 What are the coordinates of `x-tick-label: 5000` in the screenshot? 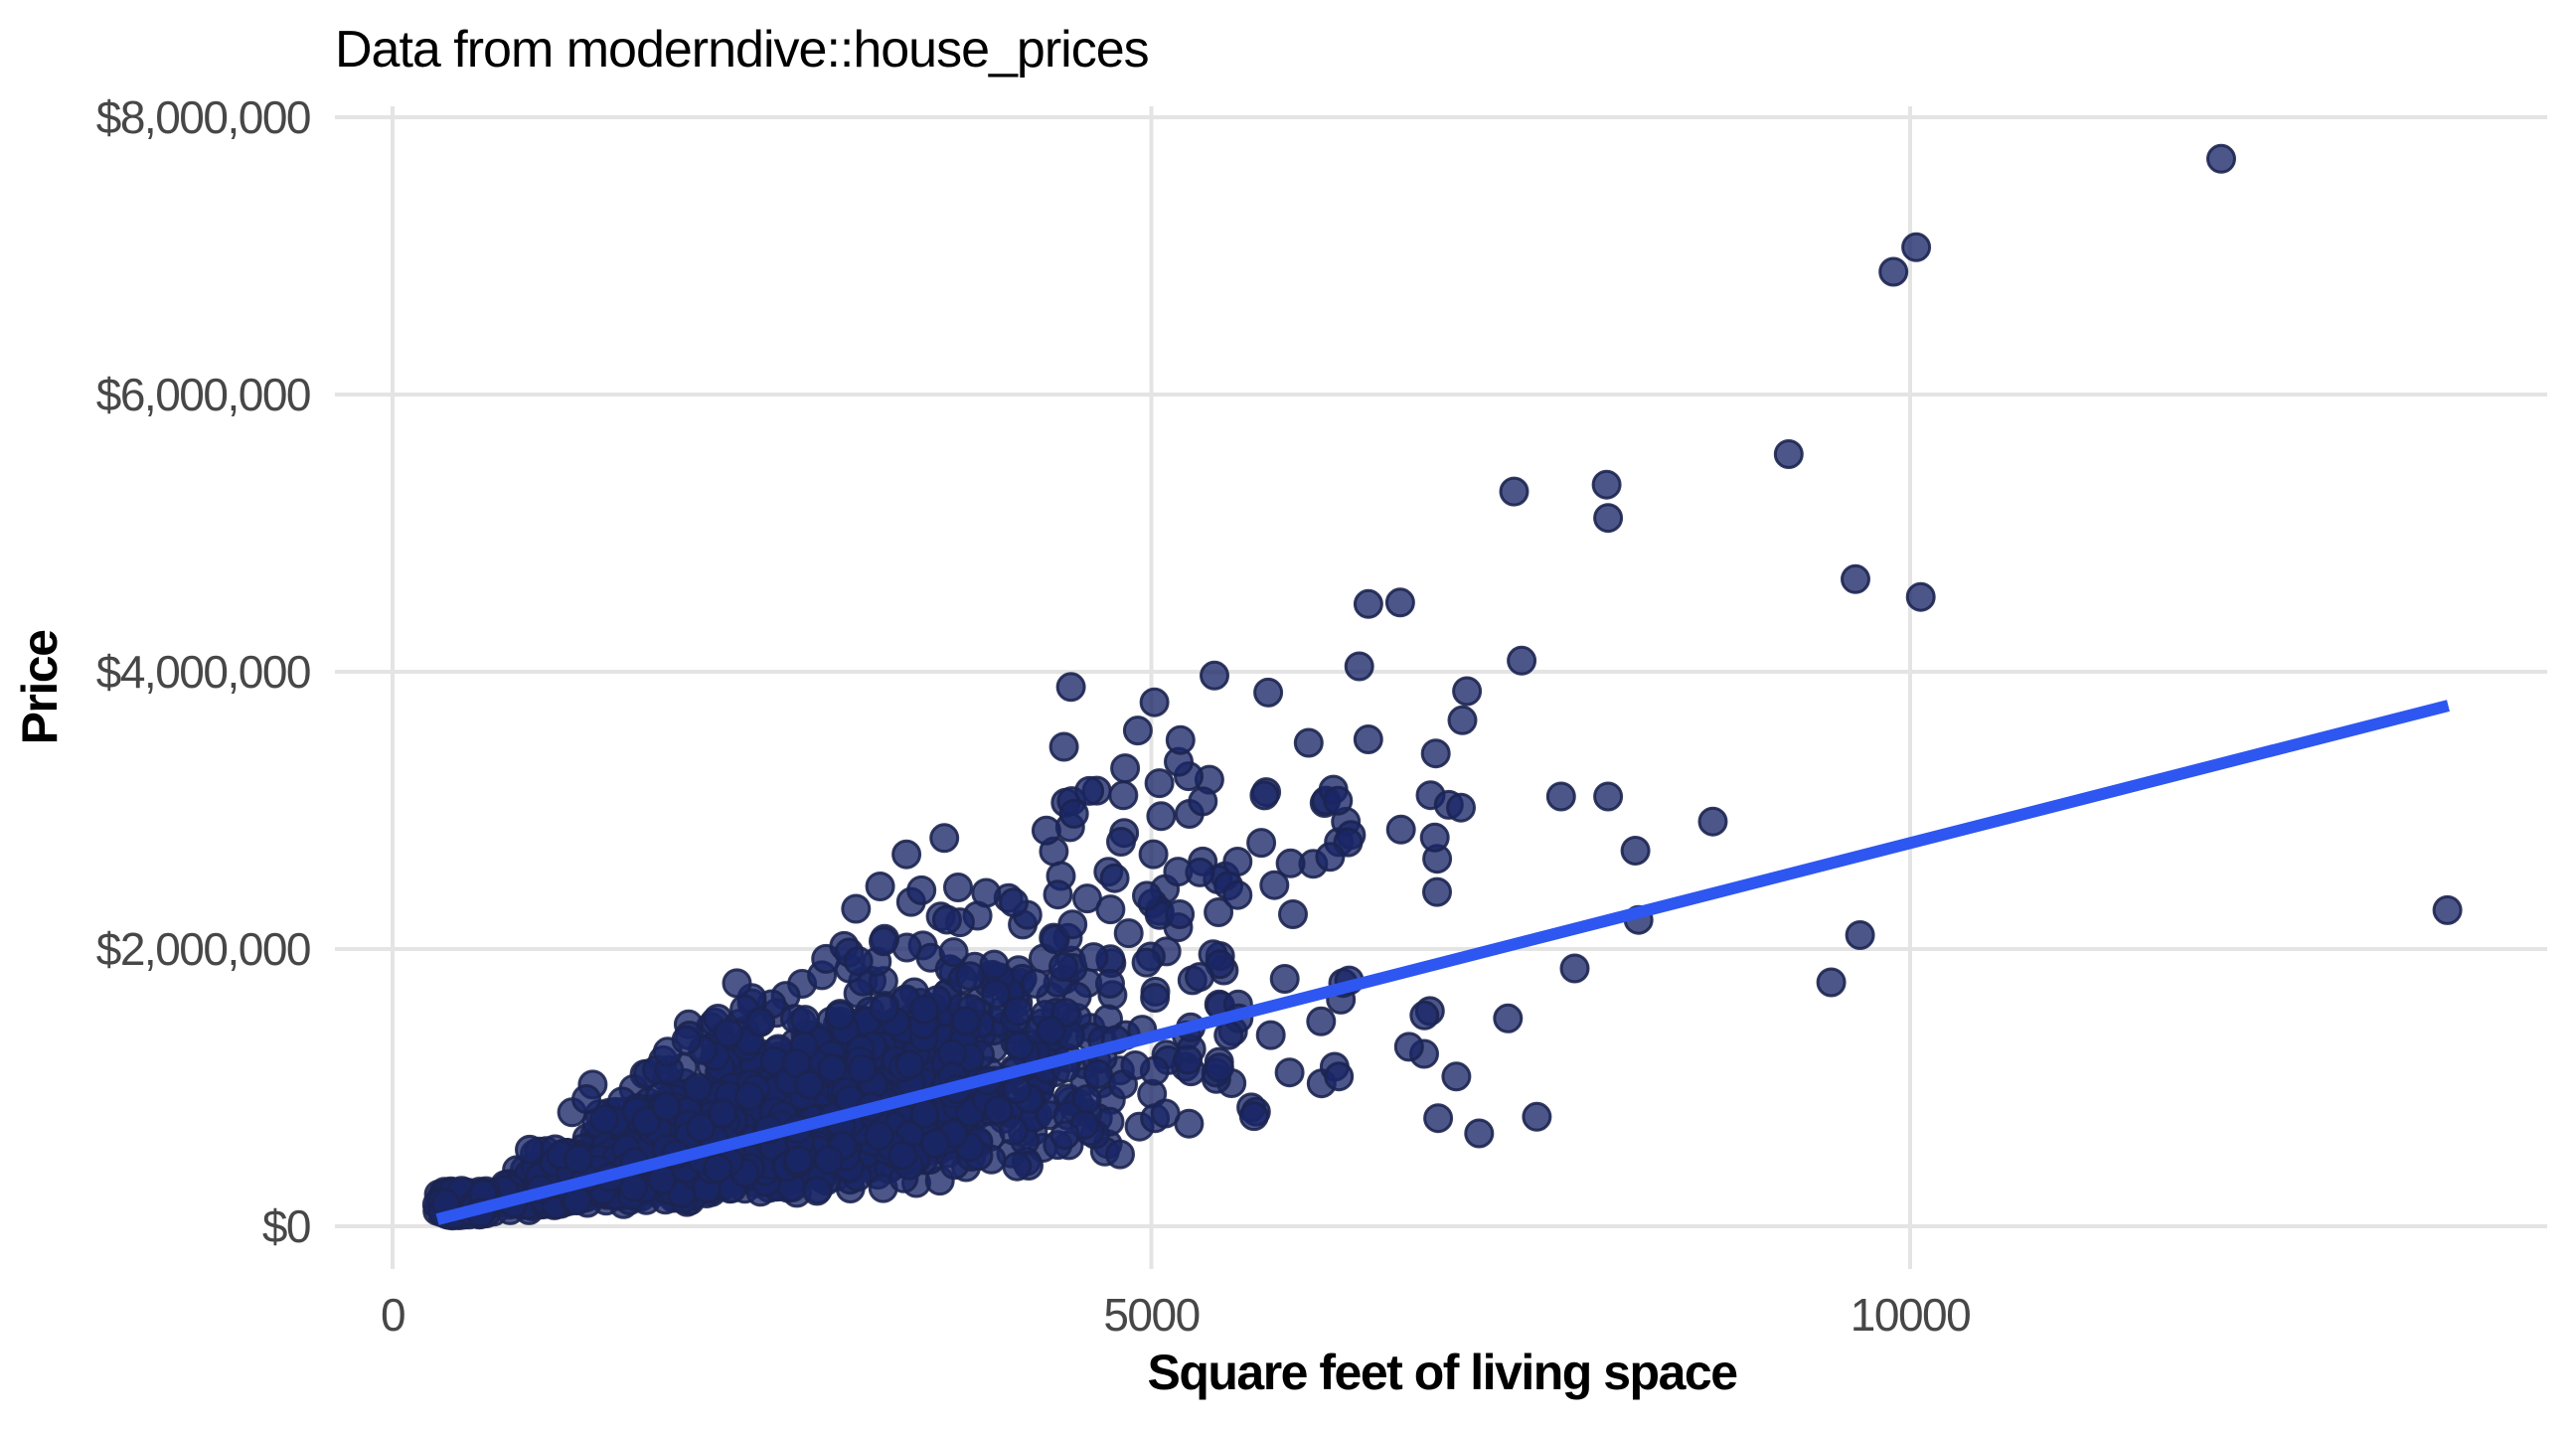 It's located at (1152, 1315).